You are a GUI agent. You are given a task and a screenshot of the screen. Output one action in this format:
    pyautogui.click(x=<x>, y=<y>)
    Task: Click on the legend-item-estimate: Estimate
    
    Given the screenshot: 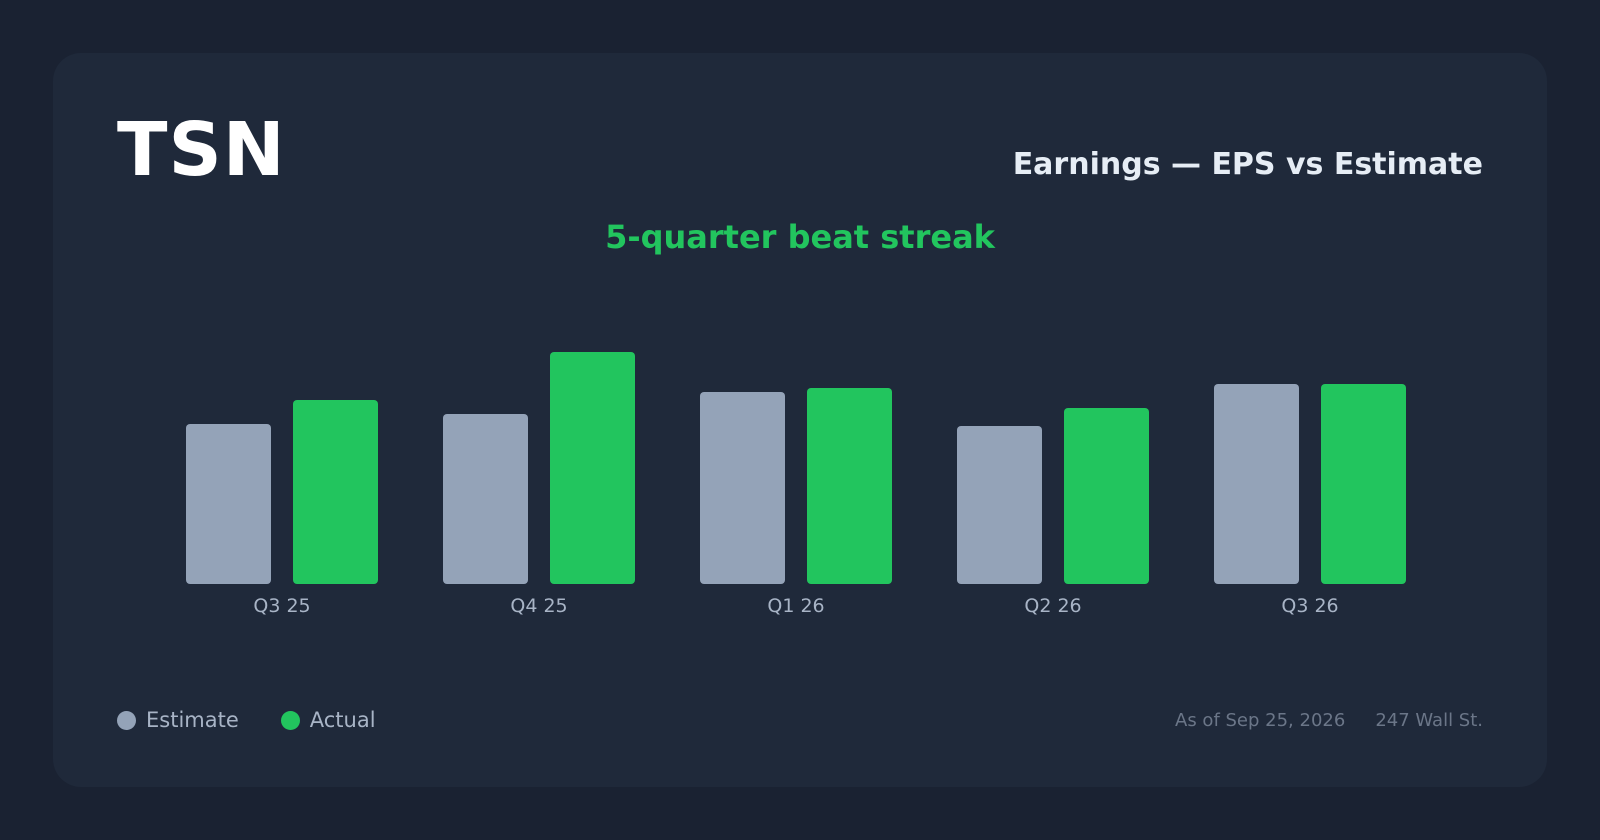 What is the action you would take?
    pyautogui.click(x=178, y=720)
    